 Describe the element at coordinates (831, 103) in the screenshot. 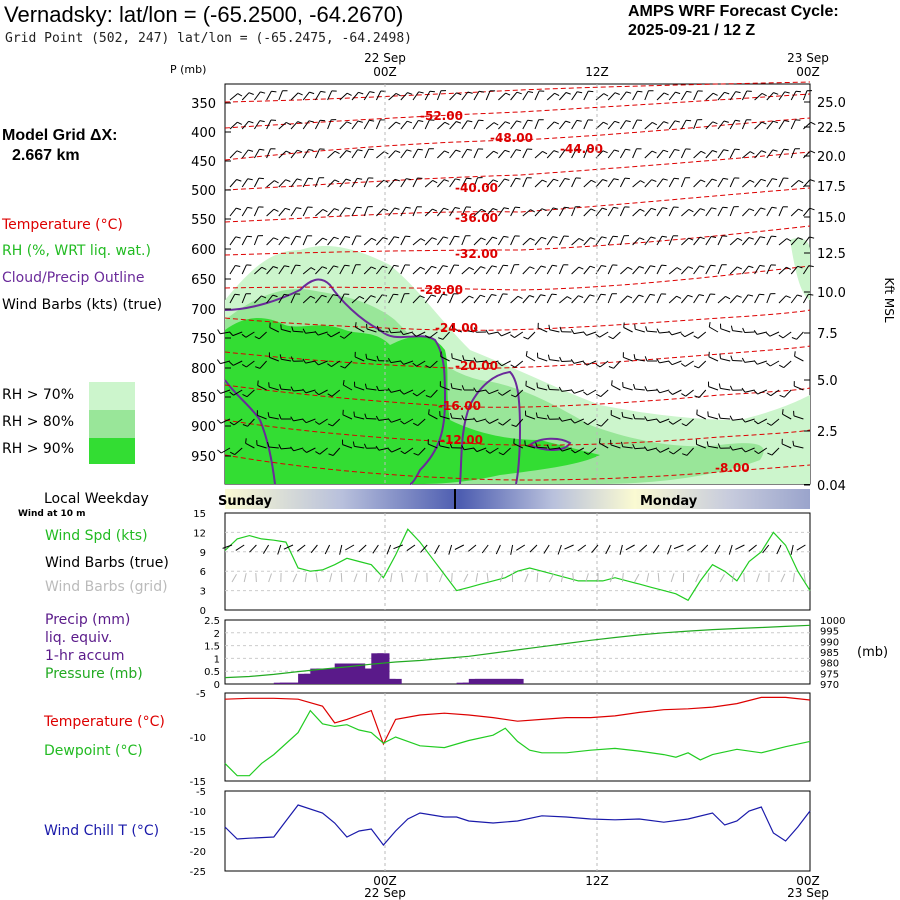

I see `height-tick-label: 25.0` at that location.